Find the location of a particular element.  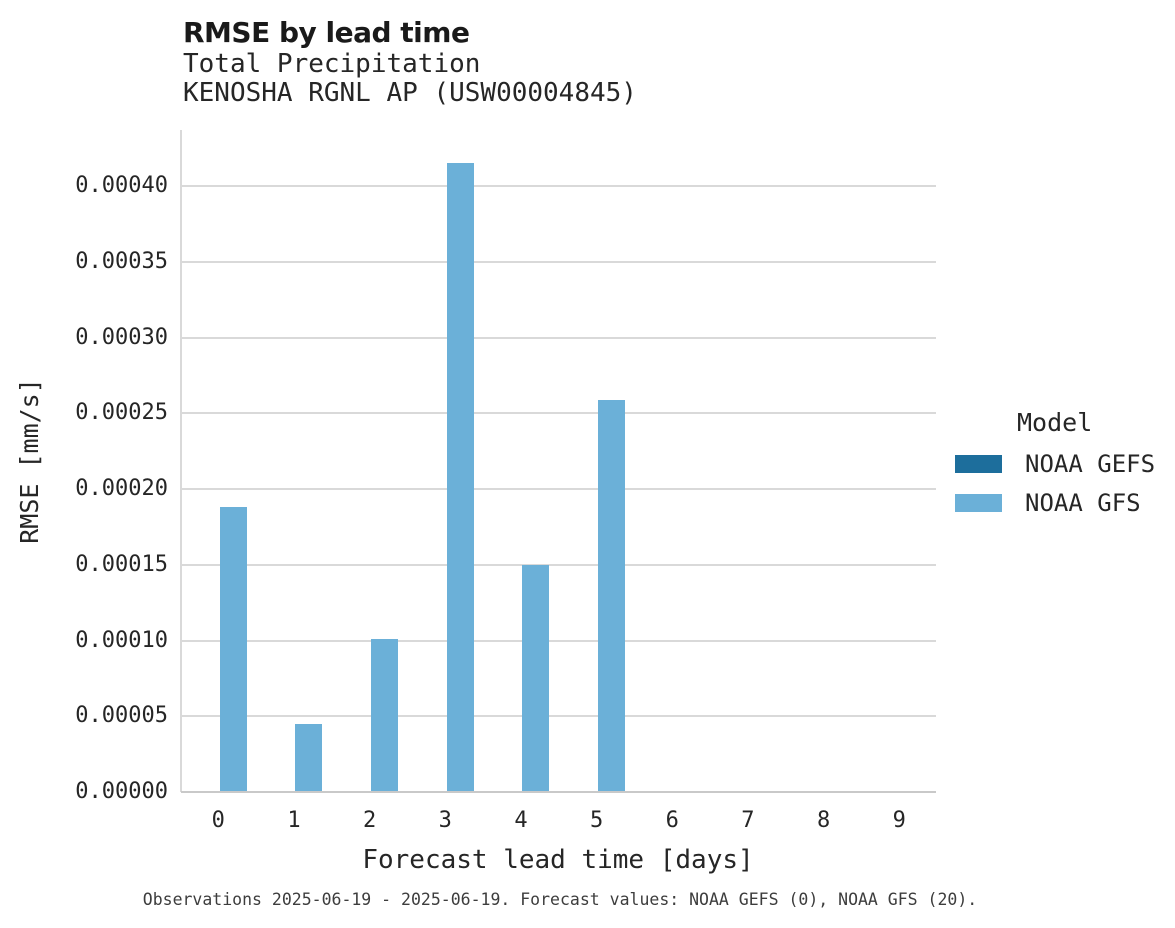

bar-noaa-gfs-lead5 is located at coordinates (612, 595).